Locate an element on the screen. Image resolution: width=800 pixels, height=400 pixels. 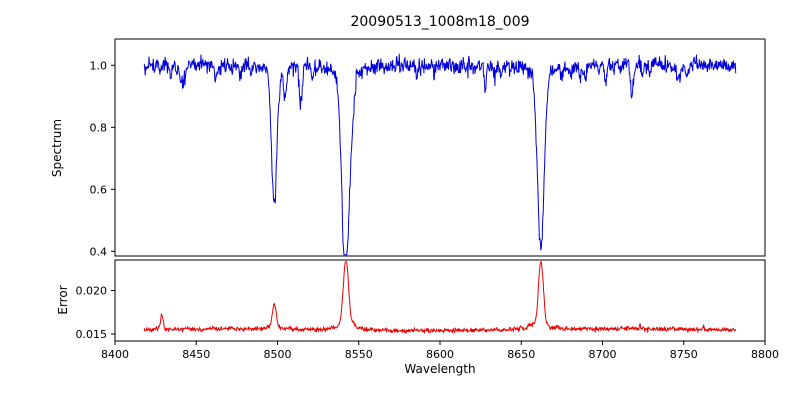
y-tick-label: 0.4 is located at coordinates (99, 251).